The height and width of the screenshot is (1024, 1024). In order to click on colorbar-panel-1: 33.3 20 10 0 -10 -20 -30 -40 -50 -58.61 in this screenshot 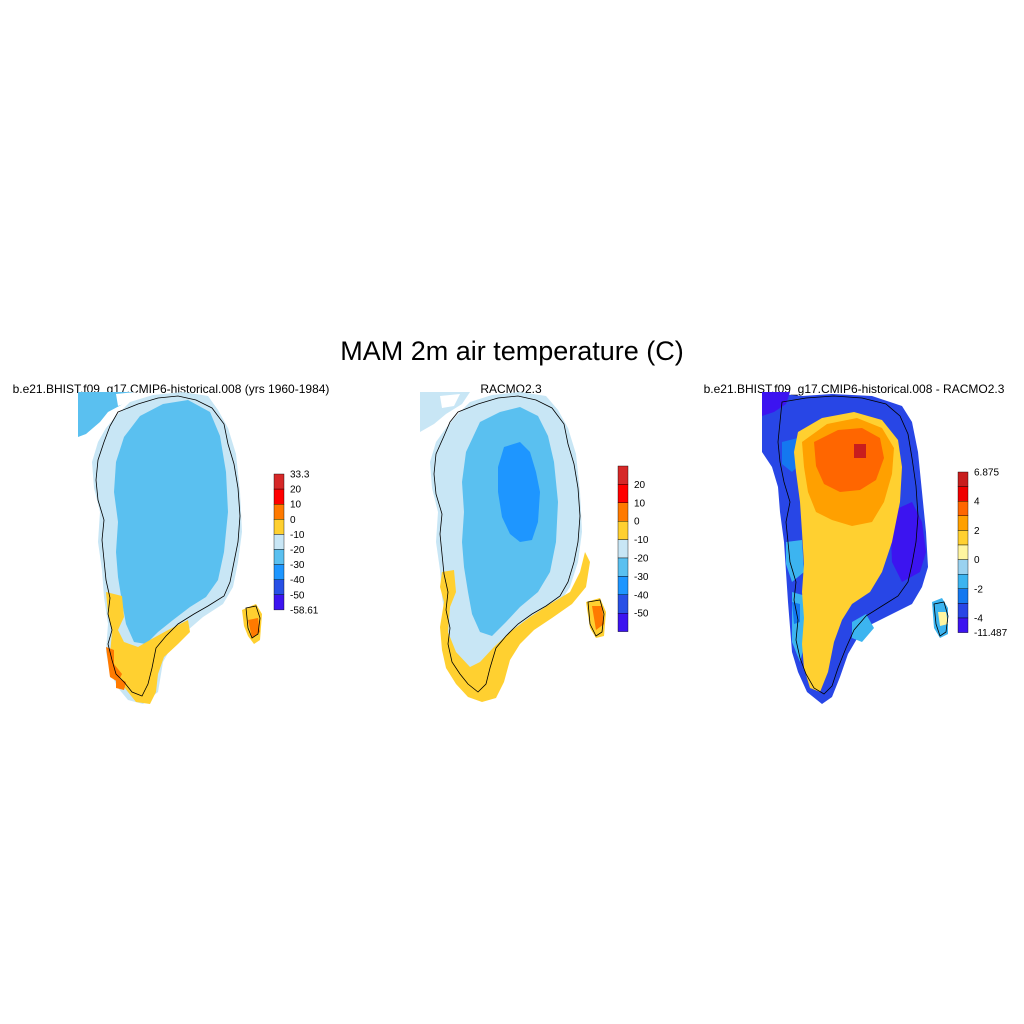, I will do `click(296, 543)`.